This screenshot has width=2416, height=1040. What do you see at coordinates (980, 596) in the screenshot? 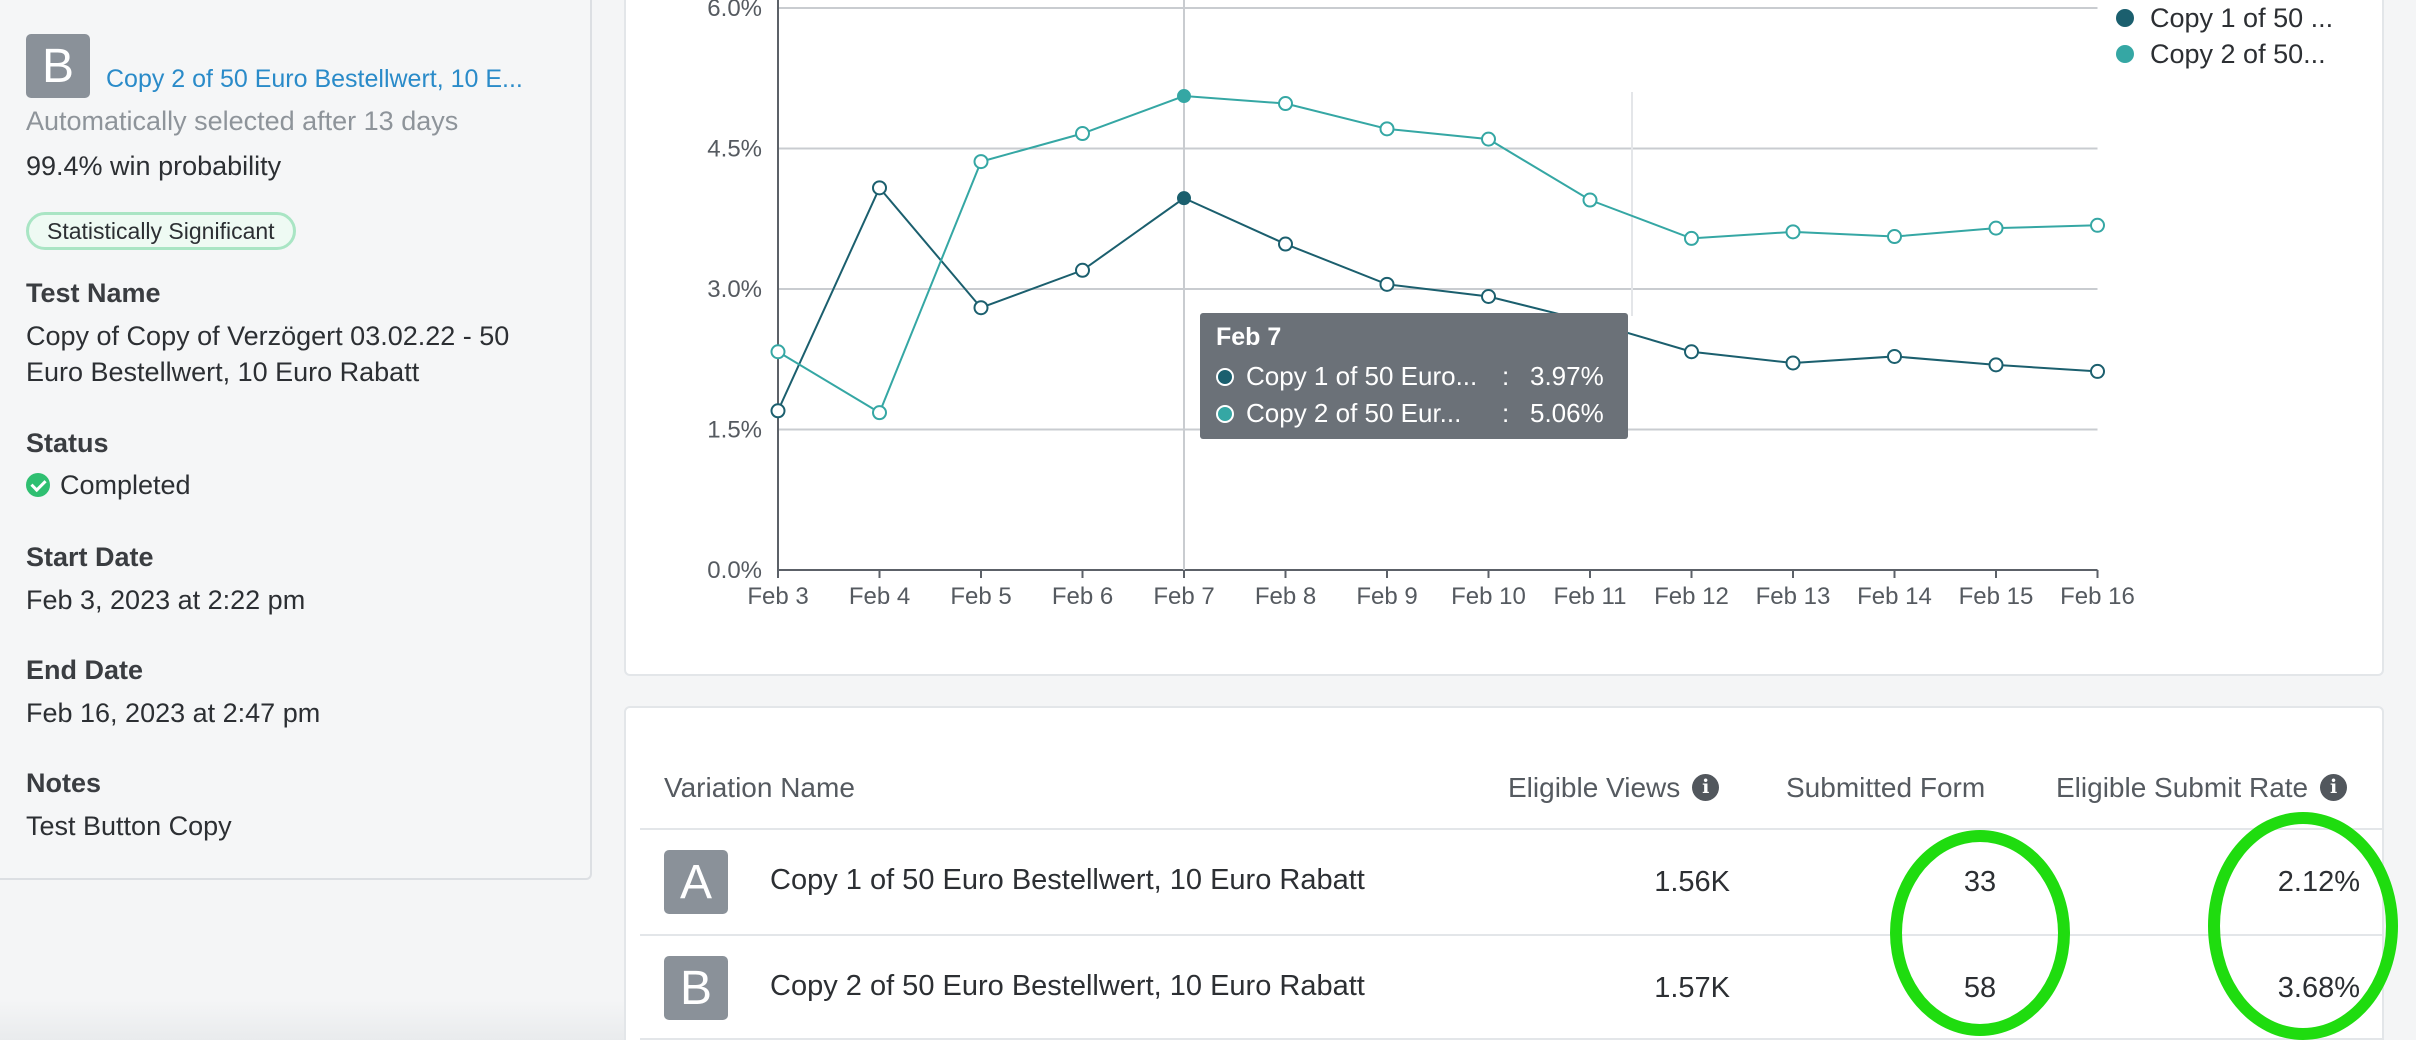
I see `x-tick-label: Feb 5` at bounding box center [980, 596].